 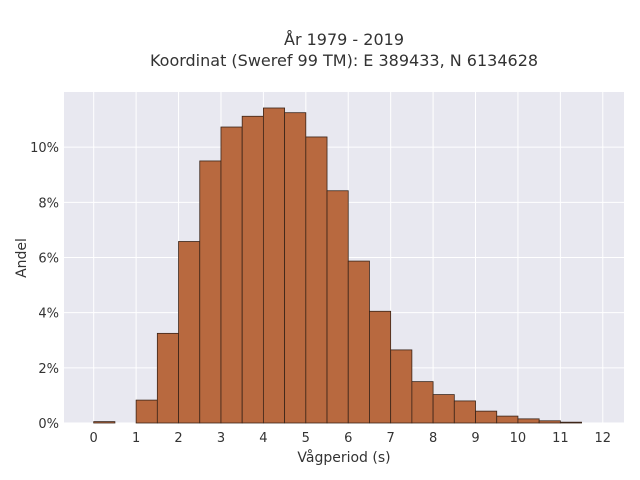 What do you see at coordinates (433, 438) in the screenshot?
I see `x-tick-label: 8` at bounding box center [433, 438].